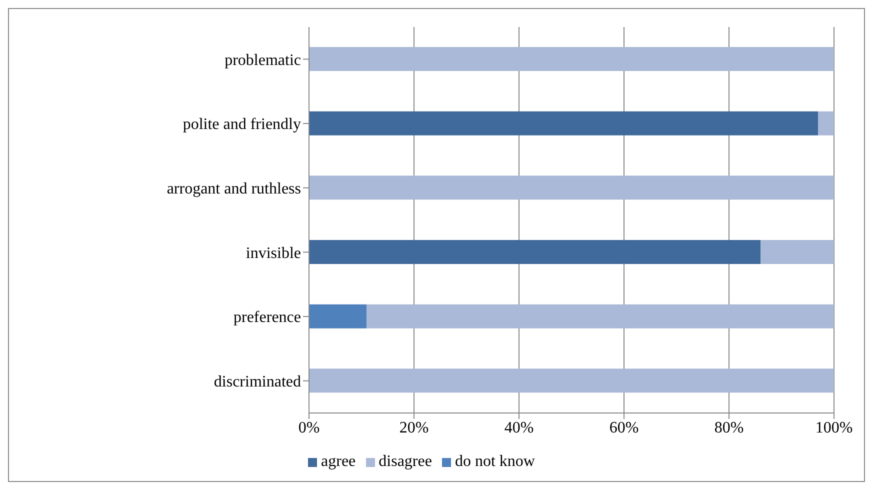 Image resolution: width=873 pixels, height=490 pixels. Describe the element at coordinates (267, 317) in the screenshot. I see `y-tick-label: preference` at that location.